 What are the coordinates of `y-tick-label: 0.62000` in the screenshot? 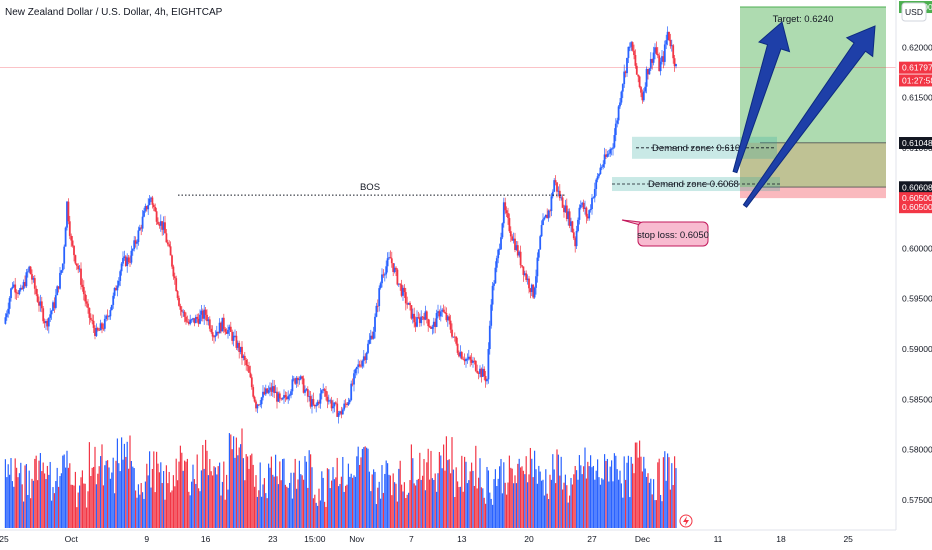 It's located at (917, 47).